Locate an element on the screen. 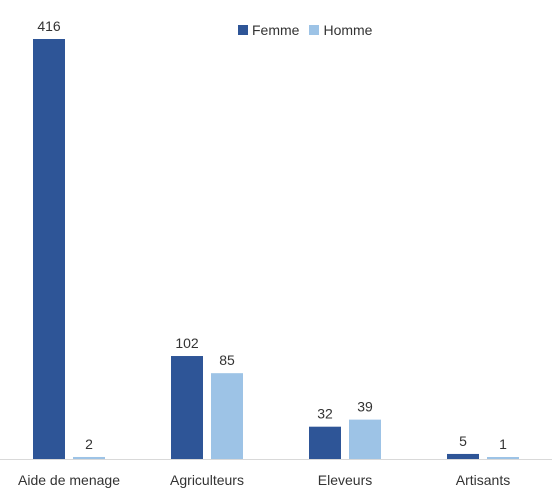 This screenshot has height=493, width=552. legend-swatch-femme is located at coordinates (243, 30).